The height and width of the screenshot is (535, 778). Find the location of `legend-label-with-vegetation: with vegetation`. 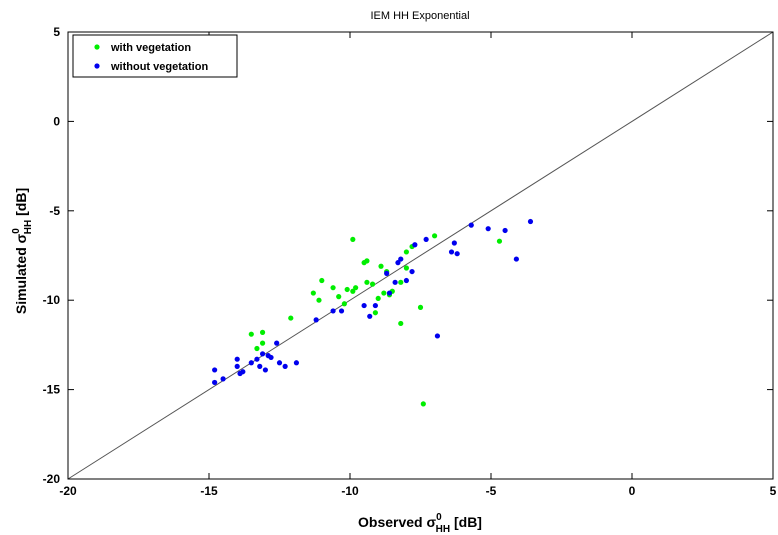

legend-label-with-vegetation: with vegetation is located at coordinates (150, 48).